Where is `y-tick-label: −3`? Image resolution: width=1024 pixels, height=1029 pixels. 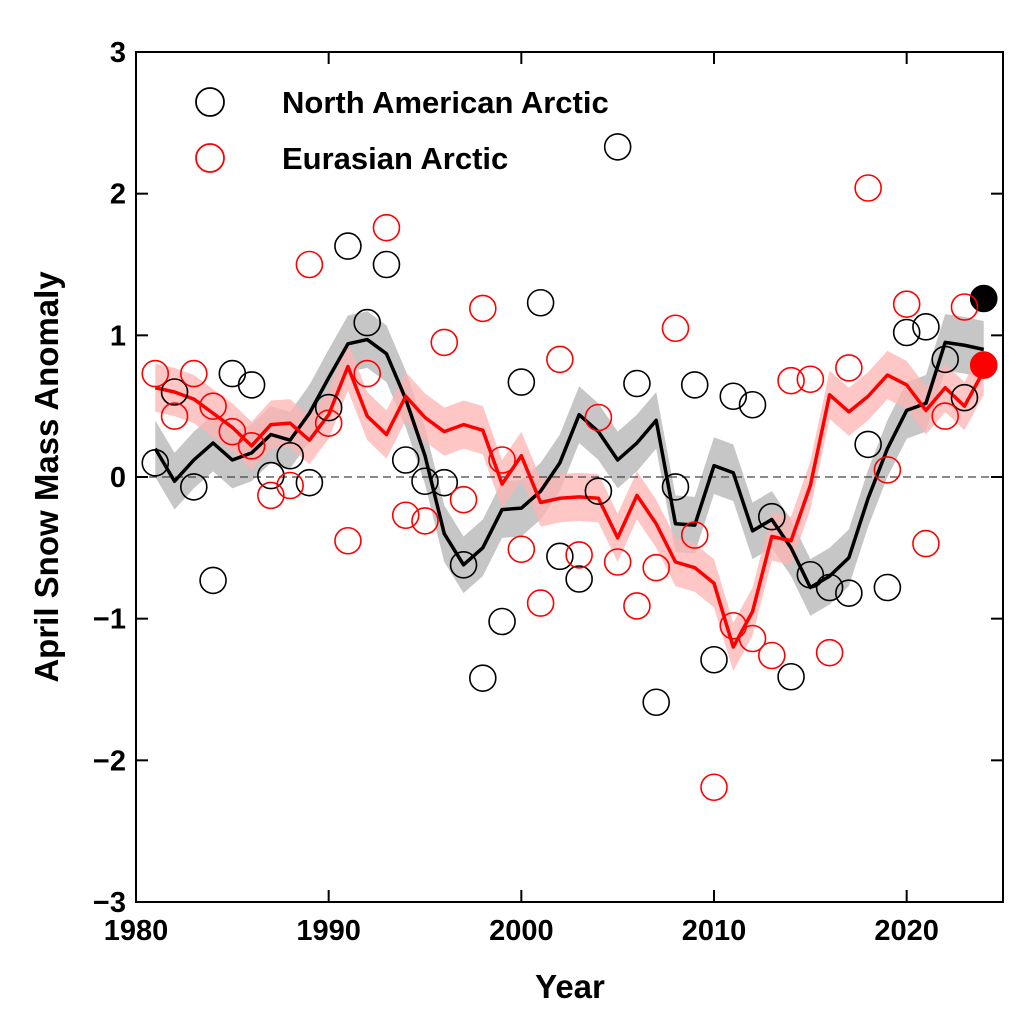
y-tick-label: −3 is located at coordinates (109, 903).